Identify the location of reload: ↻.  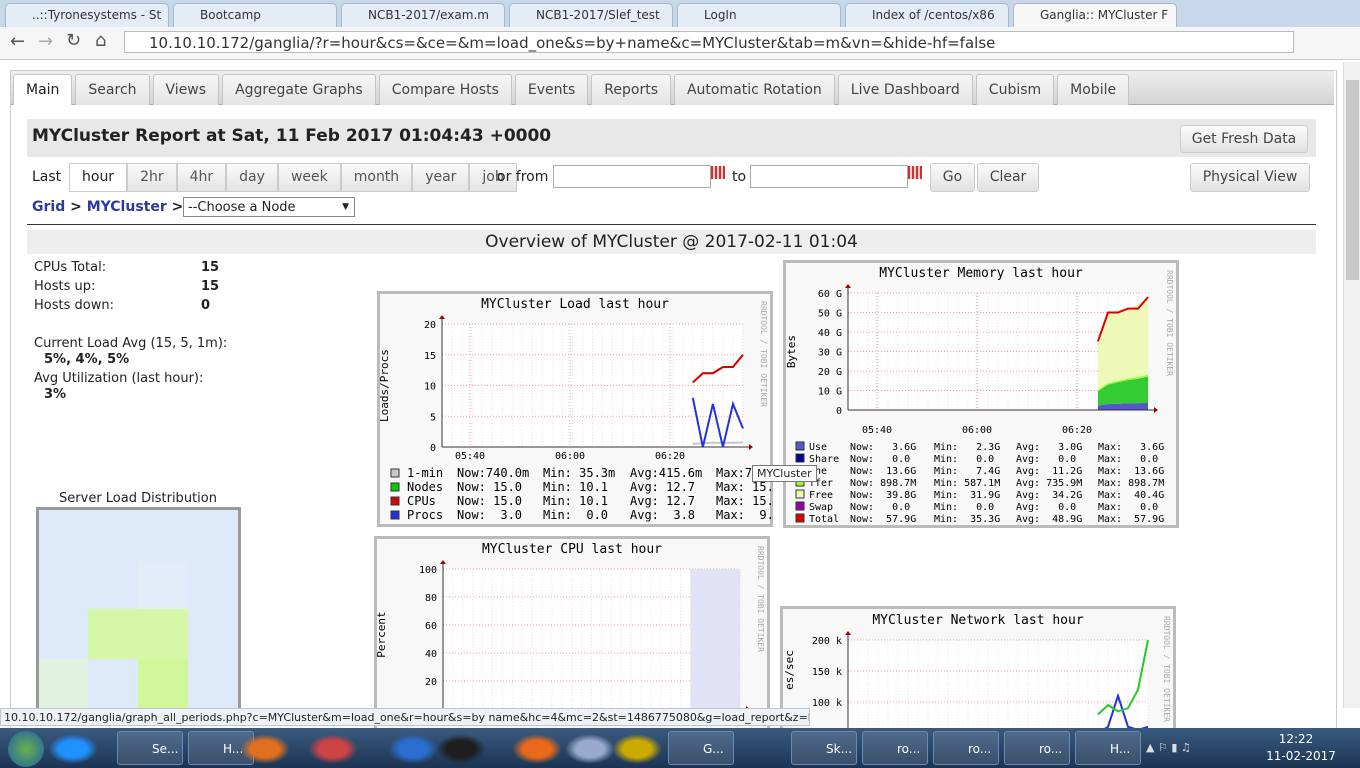
(74, 40).